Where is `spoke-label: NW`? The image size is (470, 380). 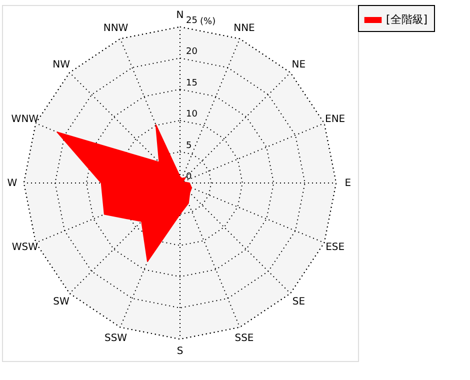
spoke-label: NW is located at coordinates (61, 64).